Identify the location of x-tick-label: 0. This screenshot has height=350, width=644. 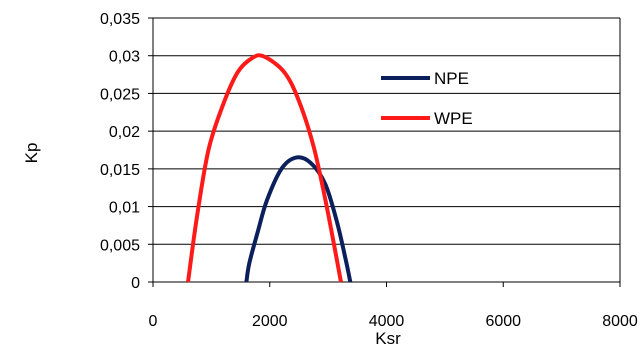
(153, 321).